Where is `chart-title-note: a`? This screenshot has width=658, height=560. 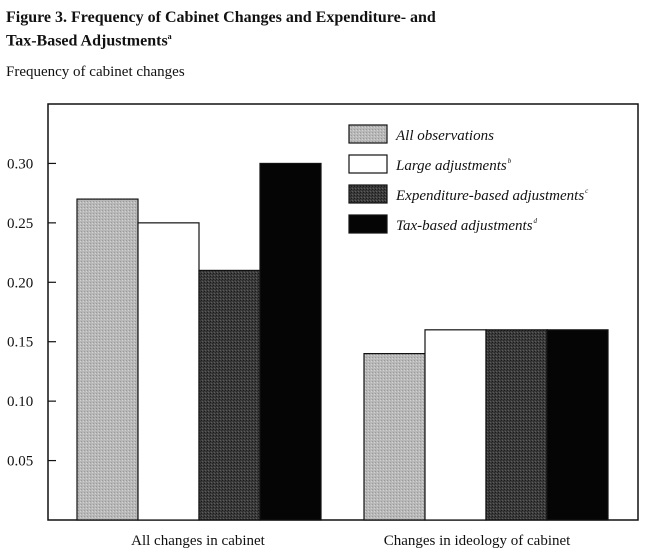
chart-title-note: a is located at coordinates (169, 36).